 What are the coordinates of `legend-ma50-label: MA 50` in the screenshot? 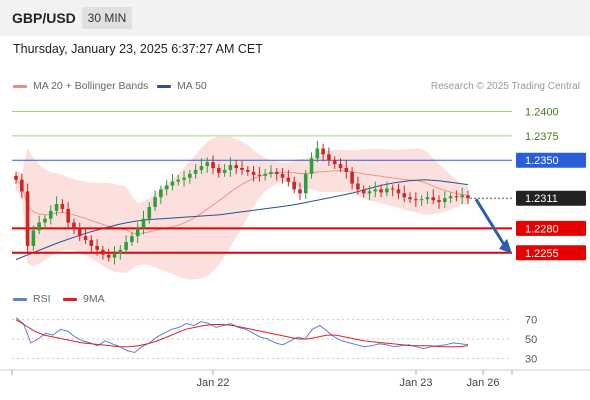 It's located at (192, 86).